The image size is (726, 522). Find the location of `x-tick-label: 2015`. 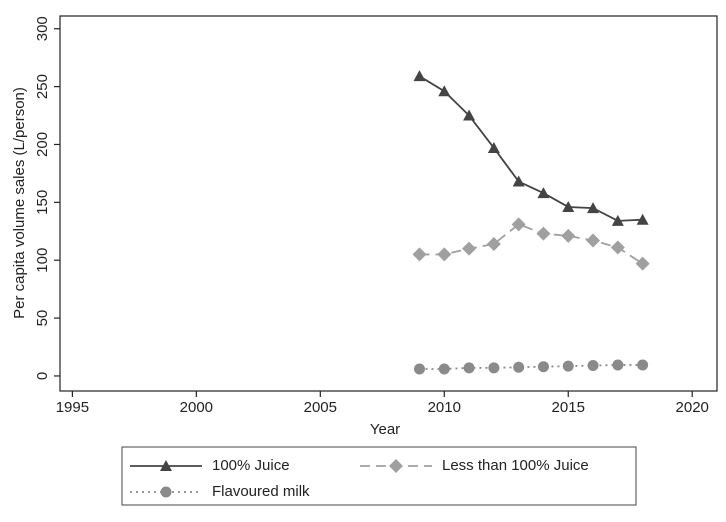

x-tick-label: 2015 is located at coordinates (568, 407).